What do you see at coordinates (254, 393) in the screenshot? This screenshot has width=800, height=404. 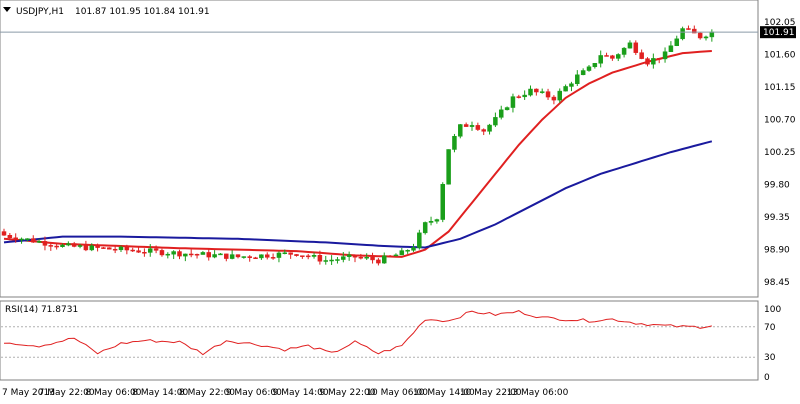 I see `time-axis-label: 9 May 06:00` at bounding box center [254, 393].